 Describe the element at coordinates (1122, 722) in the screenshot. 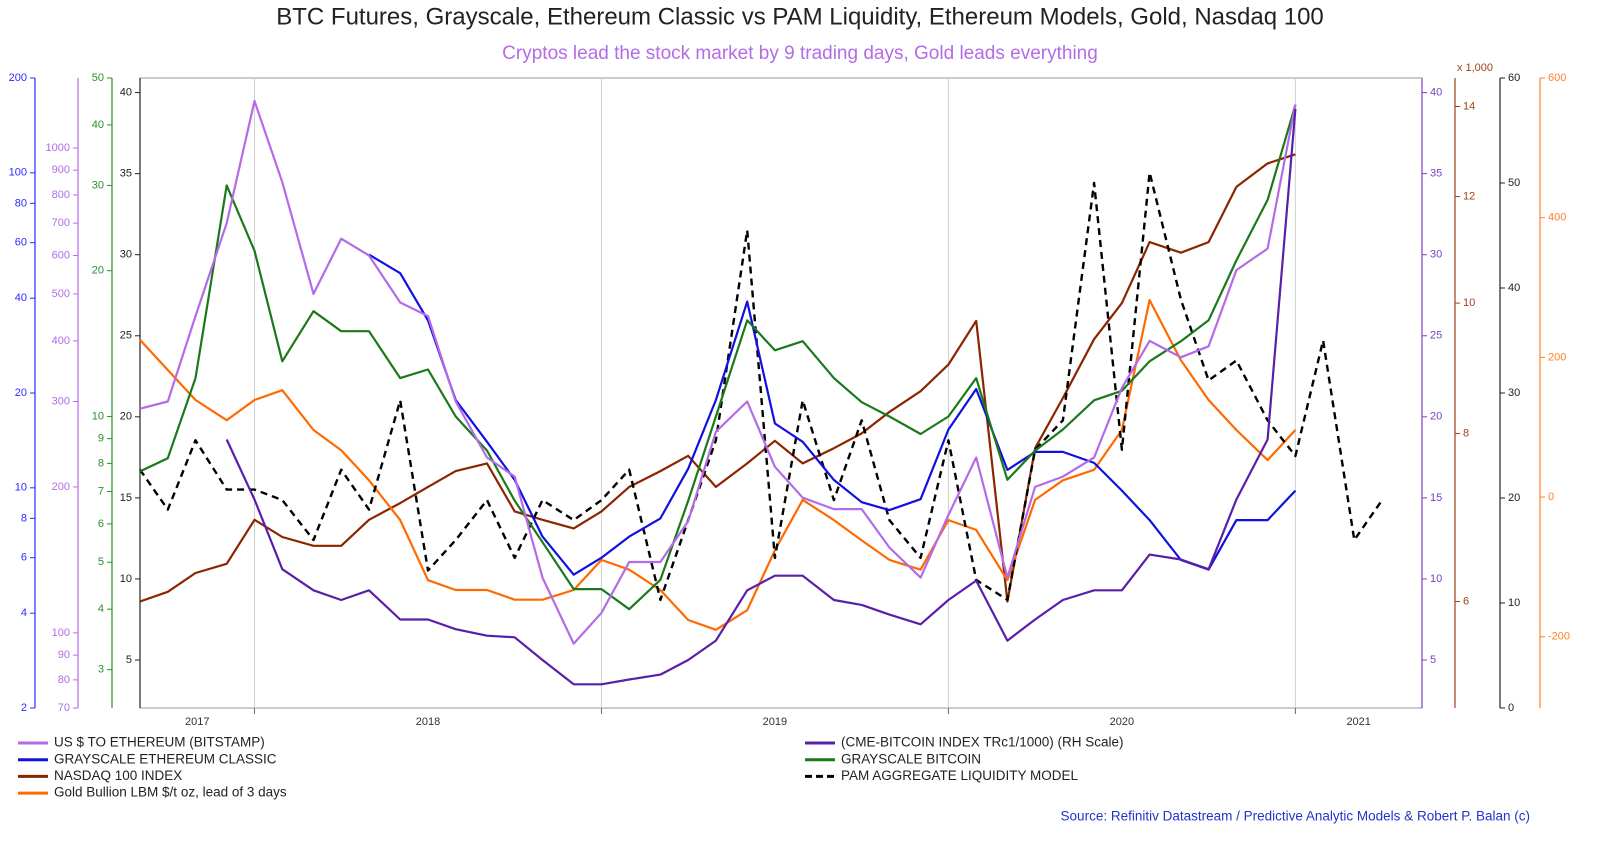

I see `x-tick-label: 2020` at that location.